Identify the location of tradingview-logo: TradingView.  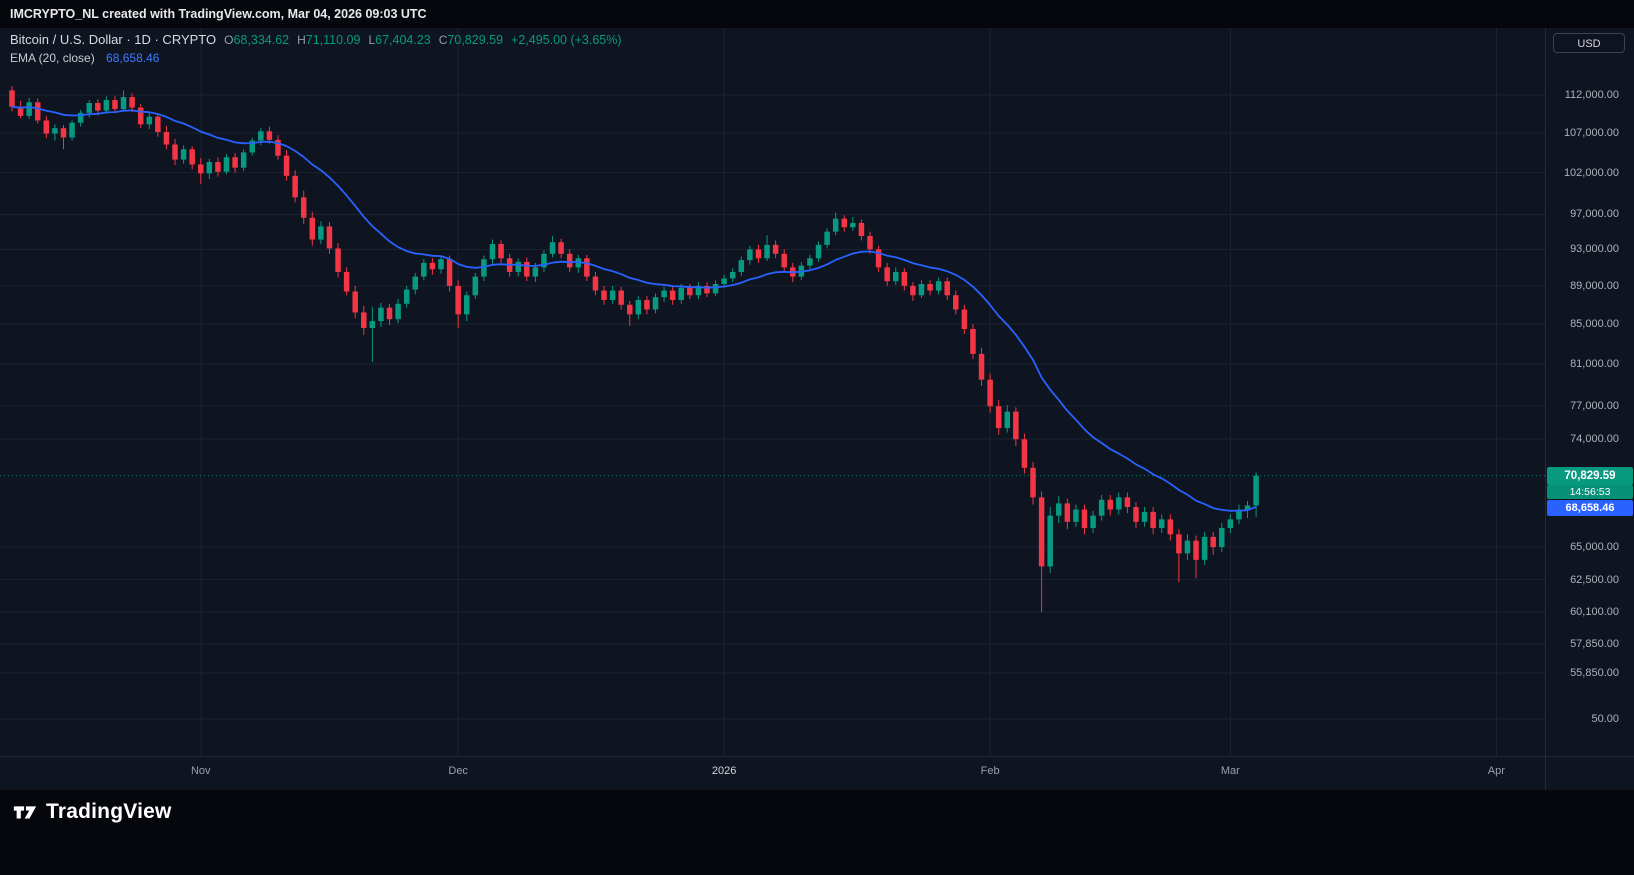
(106, 807).